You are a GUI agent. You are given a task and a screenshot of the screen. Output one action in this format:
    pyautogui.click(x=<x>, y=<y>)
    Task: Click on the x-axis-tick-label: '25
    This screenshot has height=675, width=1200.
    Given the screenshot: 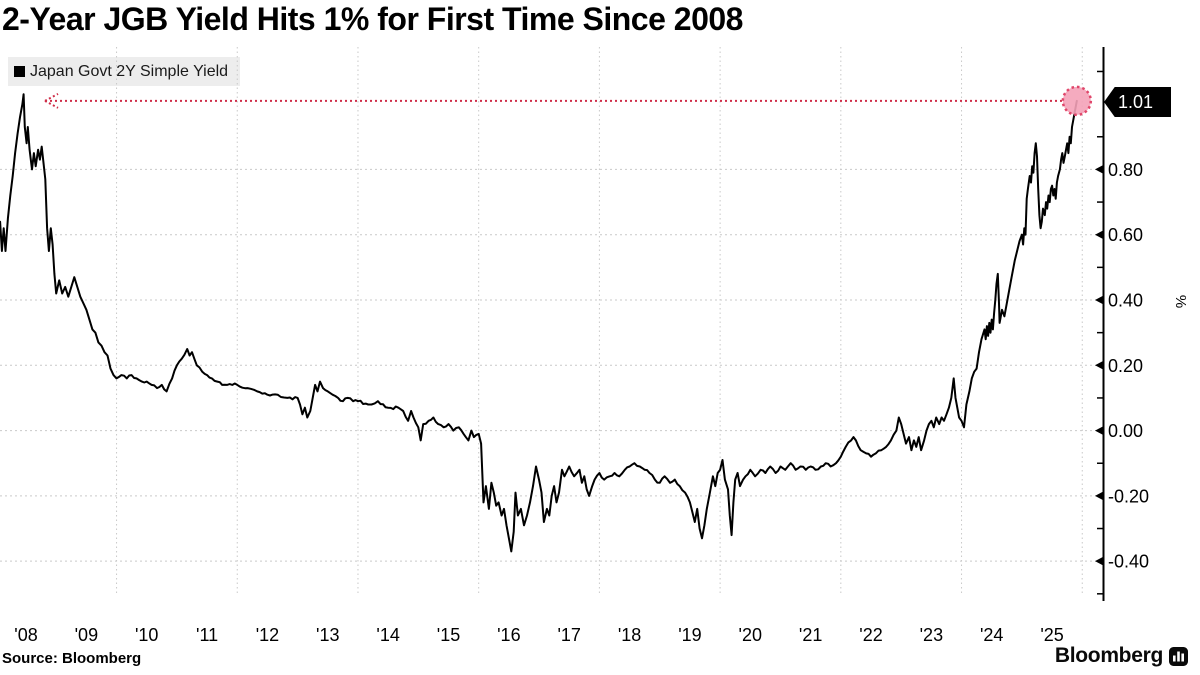 What is the action you would take?
    pyautogui.click(x=1051, y=635)
    